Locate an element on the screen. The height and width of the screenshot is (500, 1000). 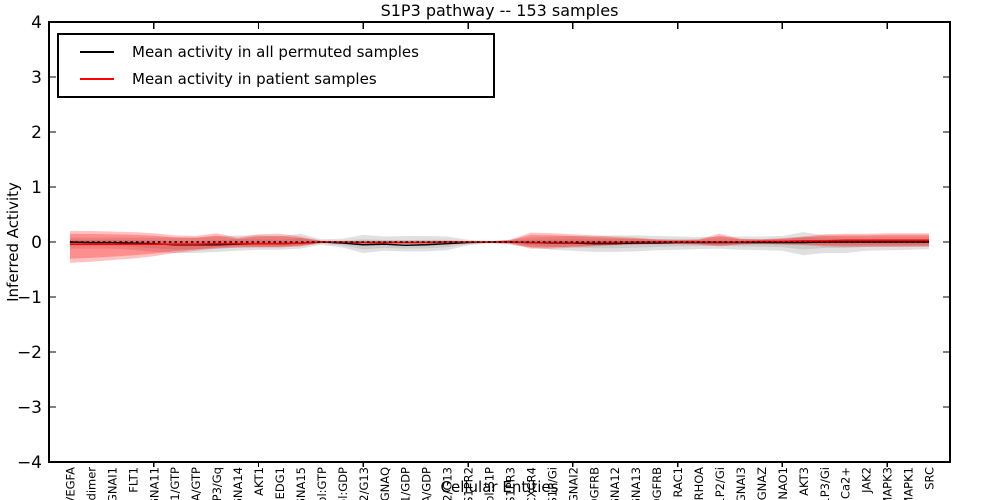
x-entity-label: RhoA/GDP is located at coordinates (427, 483).